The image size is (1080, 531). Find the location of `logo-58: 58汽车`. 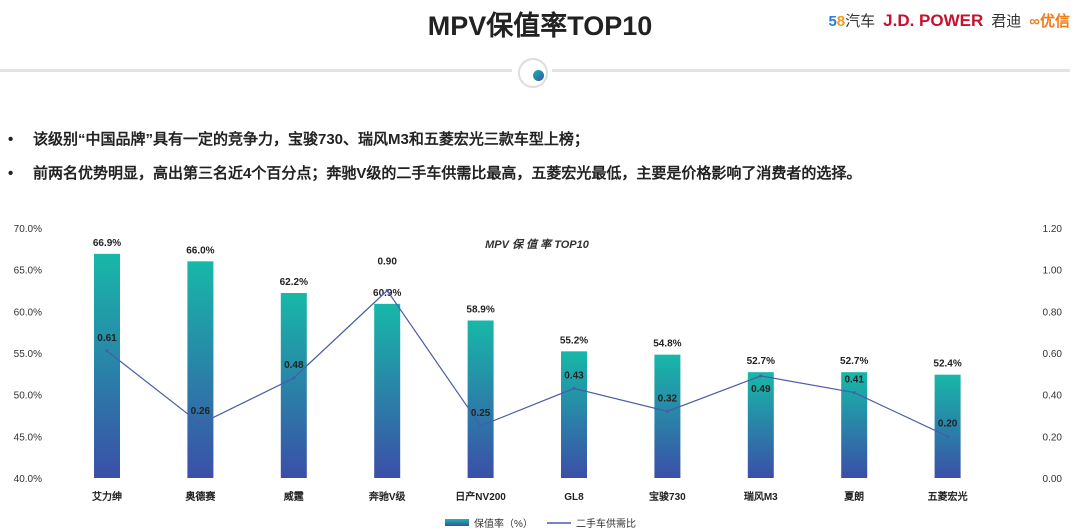

logo-58: 58汽车 is located at coordinates (852, 21).